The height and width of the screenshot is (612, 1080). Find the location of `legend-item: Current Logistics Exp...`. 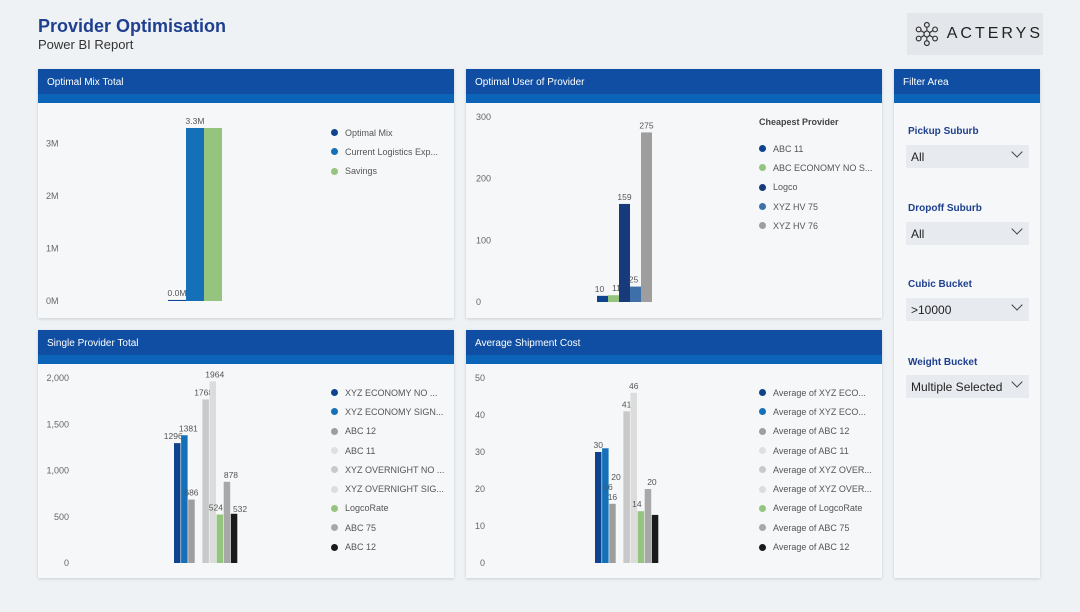

legend-item: Current Logistics Exp... is located at coordinates (384, 151).